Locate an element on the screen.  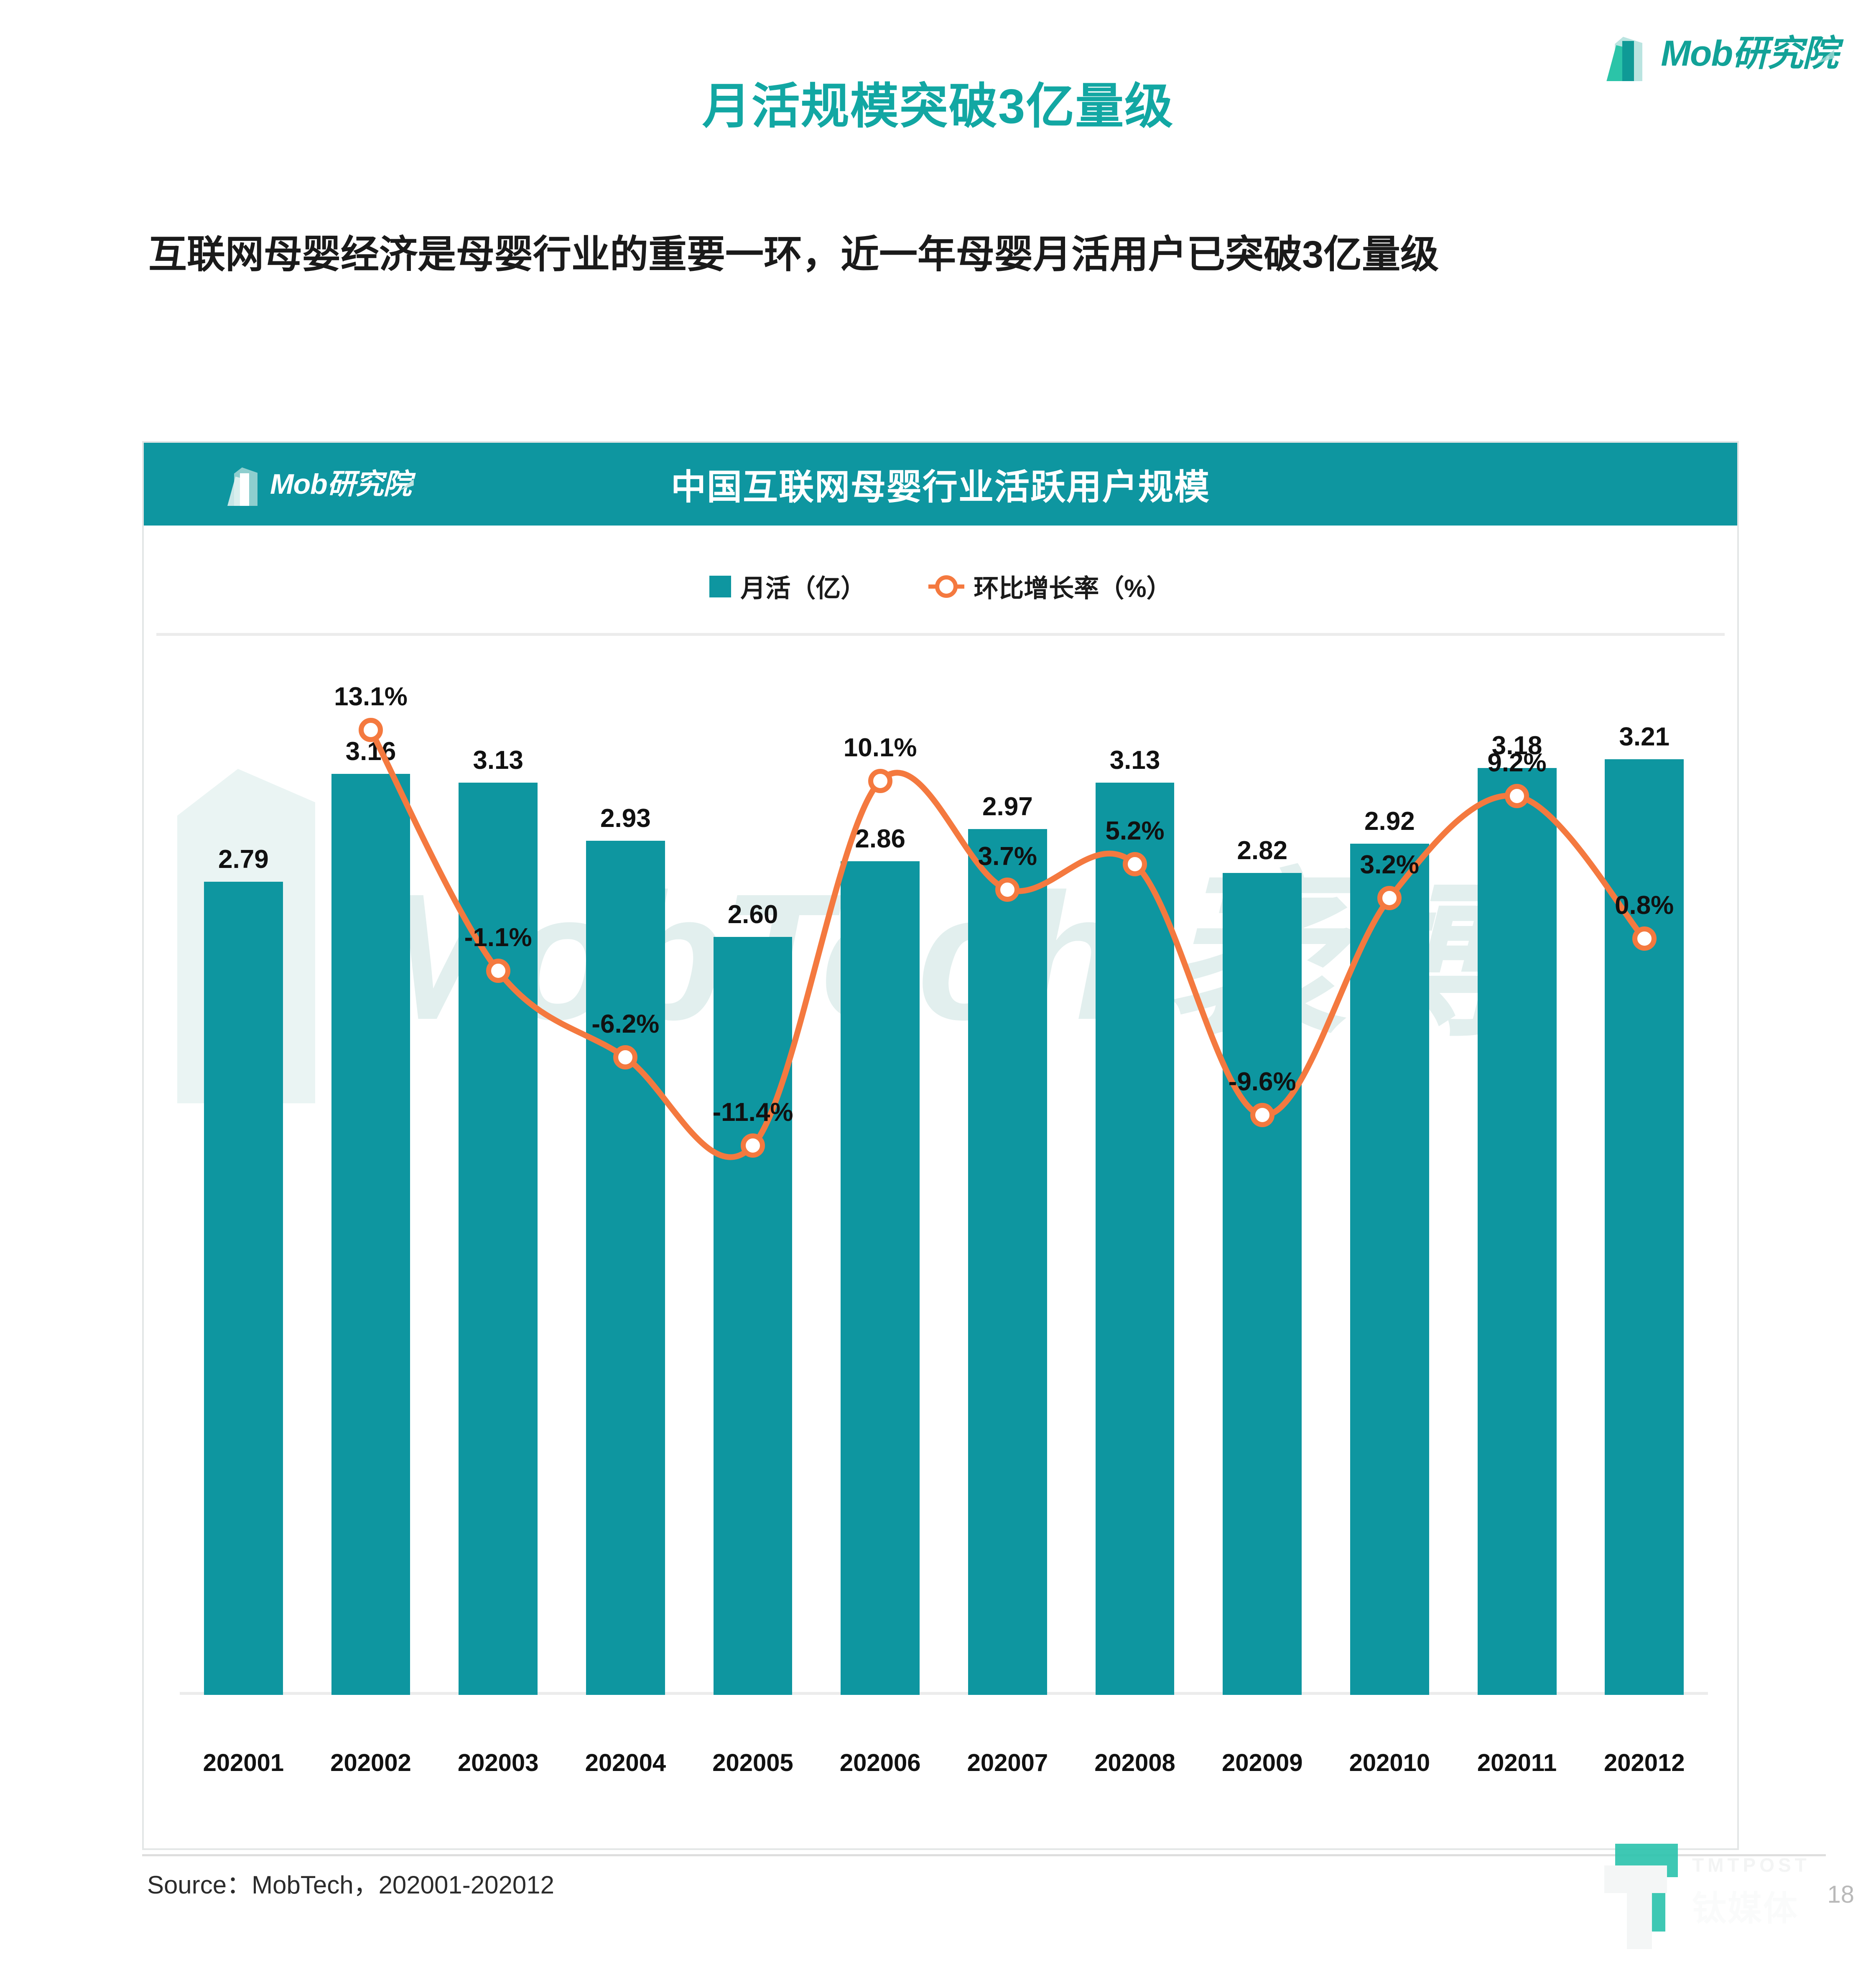
bar-value-label: 2.79 is located at coordinates (244, 859).